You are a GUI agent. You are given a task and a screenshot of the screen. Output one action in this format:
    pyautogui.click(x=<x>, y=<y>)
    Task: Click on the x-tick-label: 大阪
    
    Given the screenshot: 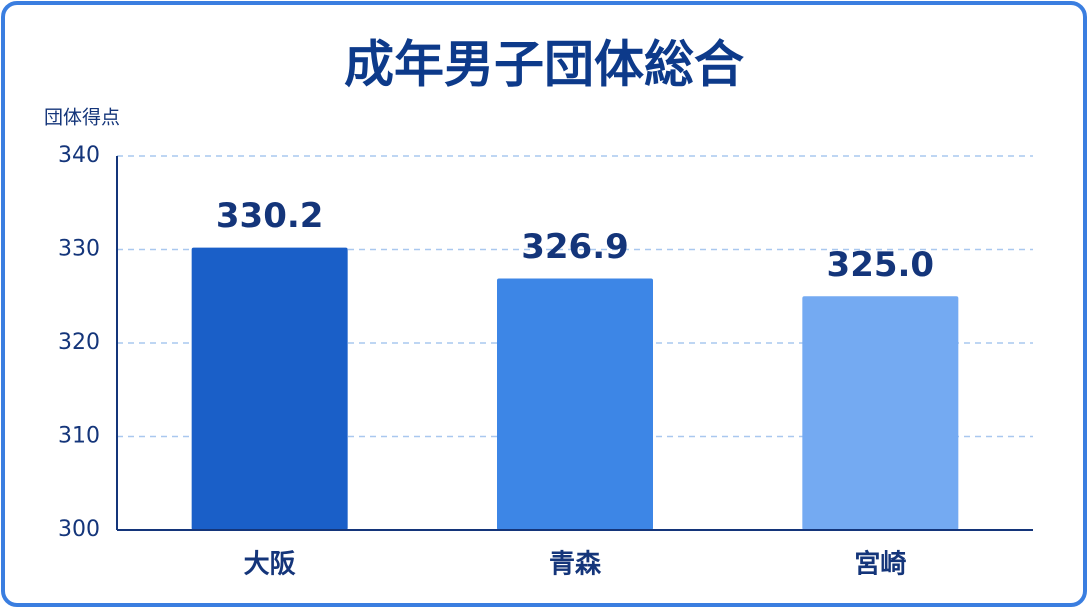 What is the action you would take?
    pyautogui.click(x=270, y=565)
    